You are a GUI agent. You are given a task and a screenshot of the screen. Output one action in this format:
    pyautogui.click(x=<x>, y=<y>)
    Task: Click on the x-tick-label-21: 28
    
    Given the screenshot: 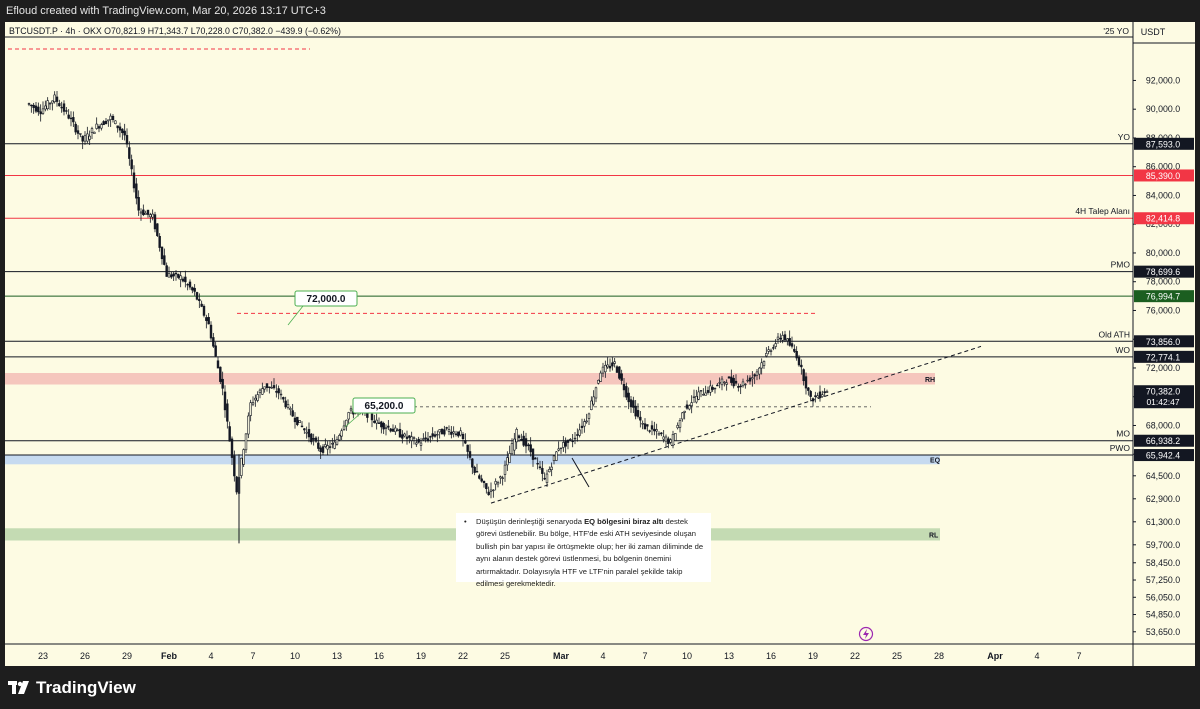 What is the action you would take?
    pyautogui.click(x=939, y=656)
    